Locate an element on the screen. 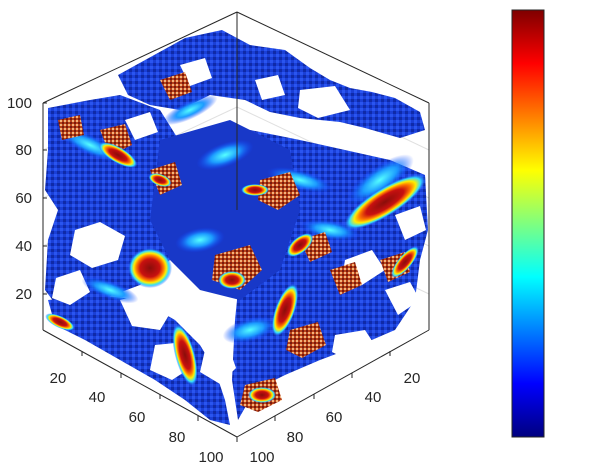 Image resolution: width=600 pixels, height=470 pixels. z-axis-ticks: 20 40 60 80 100 is located at coordinates (19, 199).